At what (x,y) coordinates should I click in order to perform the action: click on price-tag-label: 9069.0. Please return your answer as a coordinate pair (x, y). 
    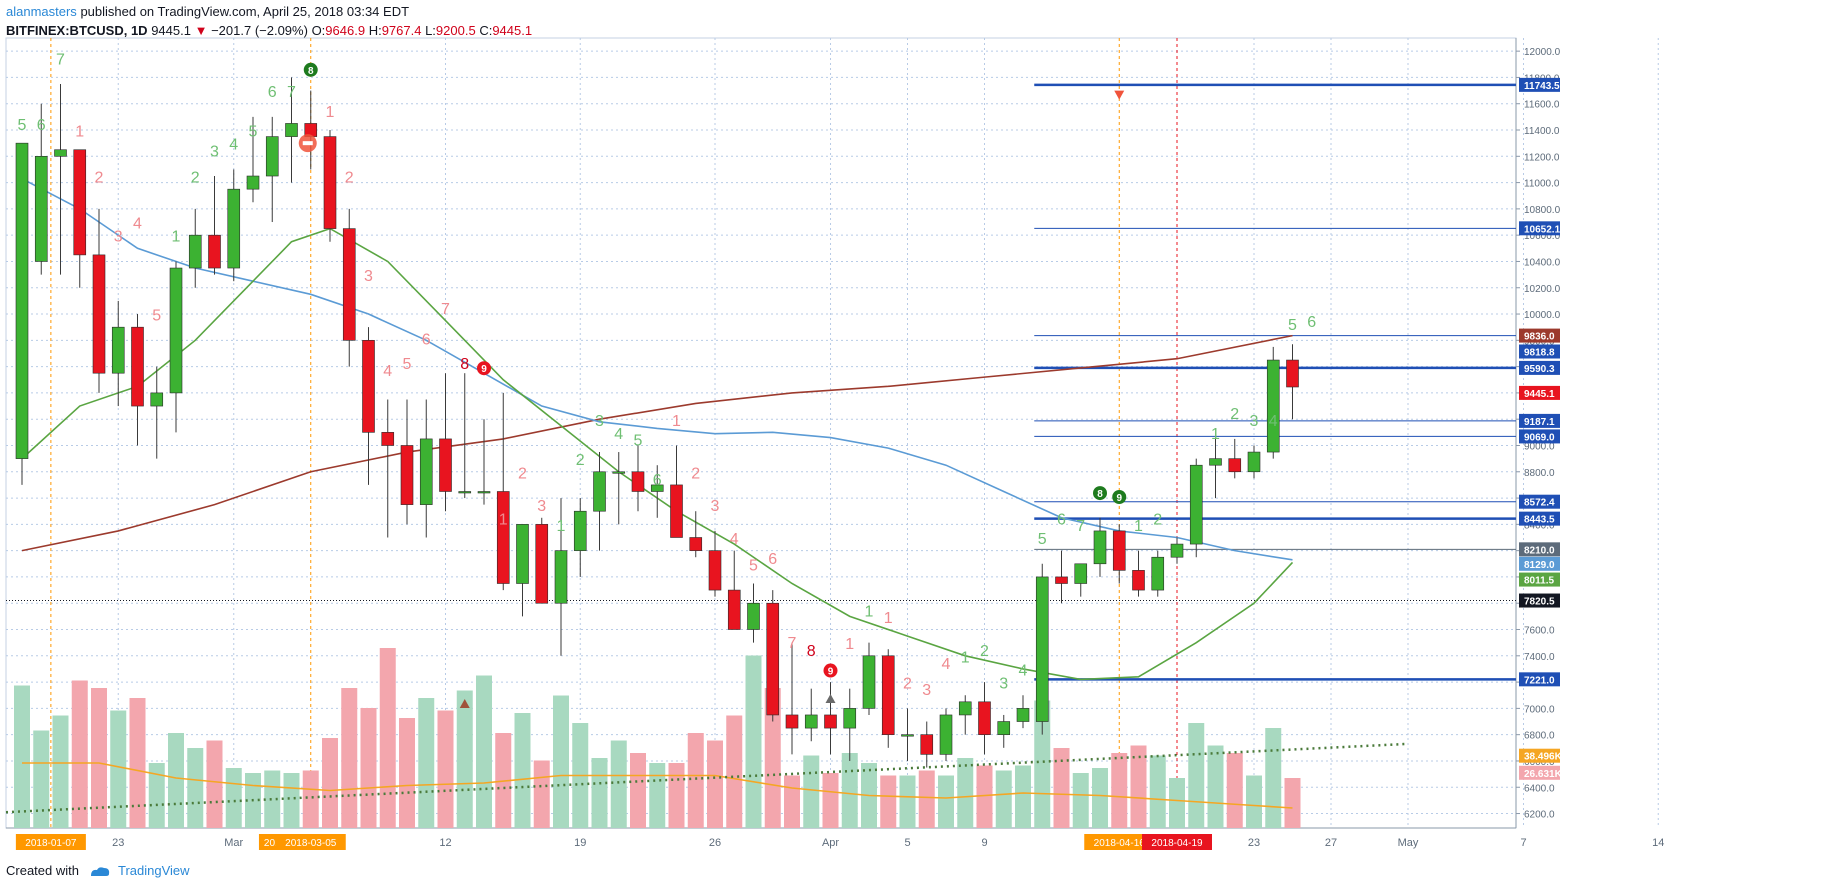
    Looking at the image, I should click on (1539, 437).